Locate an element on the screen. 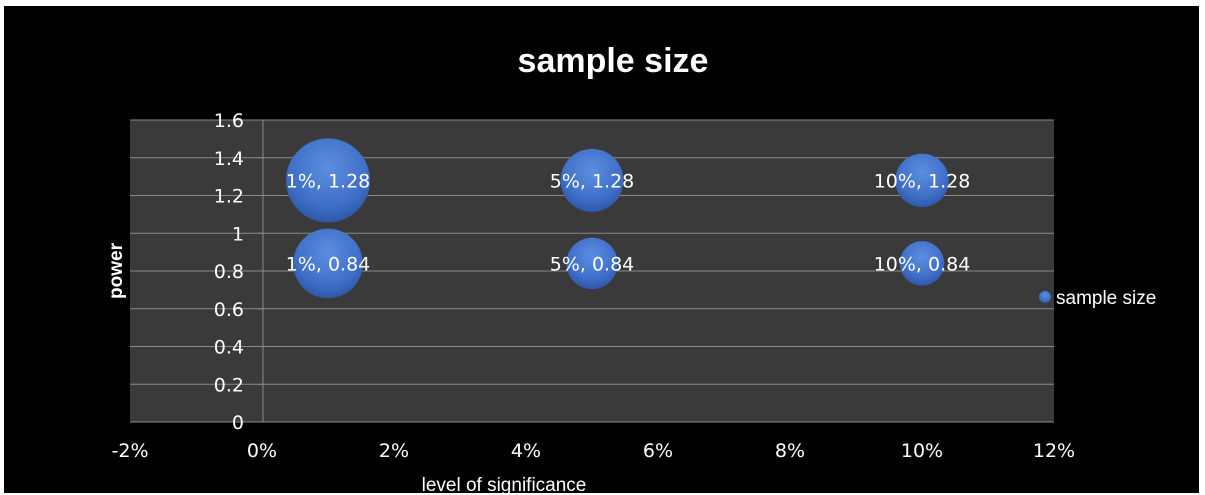 The image size is (1205, 495). bubble-data-label: 1%, 1.28 is located at coordinates (328, 181).